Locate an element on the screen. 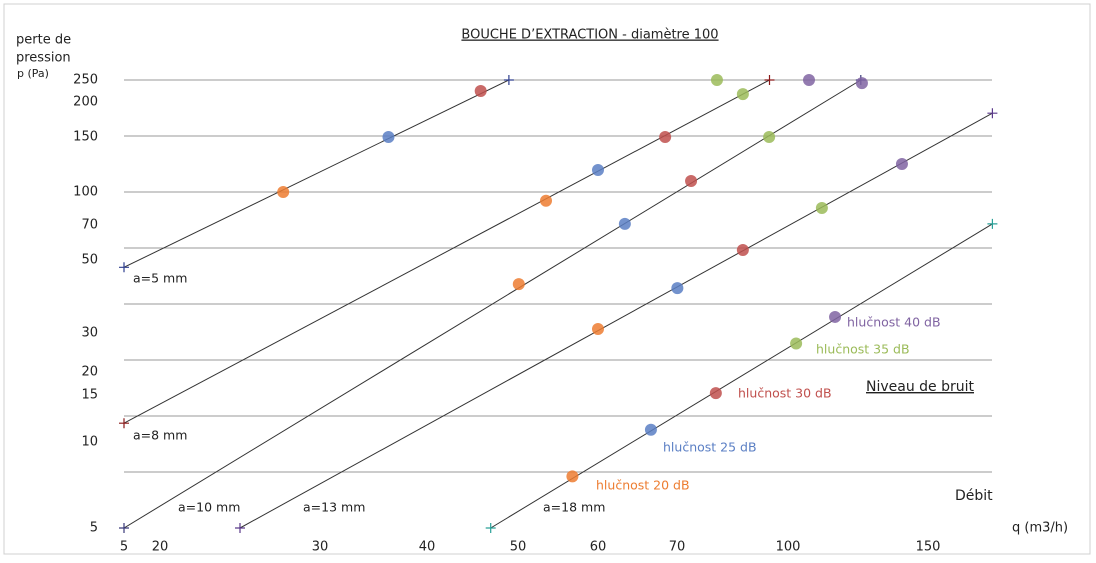 This screenshot has height=563, width=1096. y-tick-label: 50 is located at coordinates (89, 260).